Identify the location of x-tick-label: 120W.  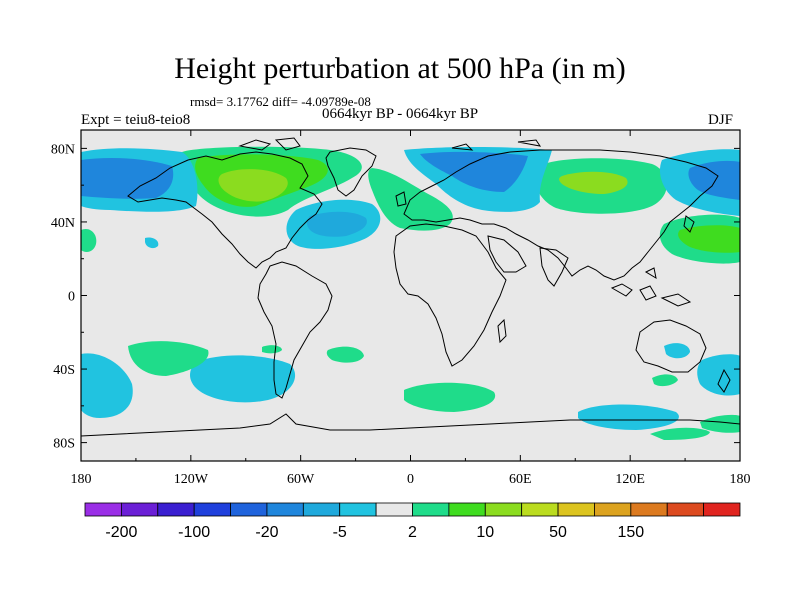
(191, 479).